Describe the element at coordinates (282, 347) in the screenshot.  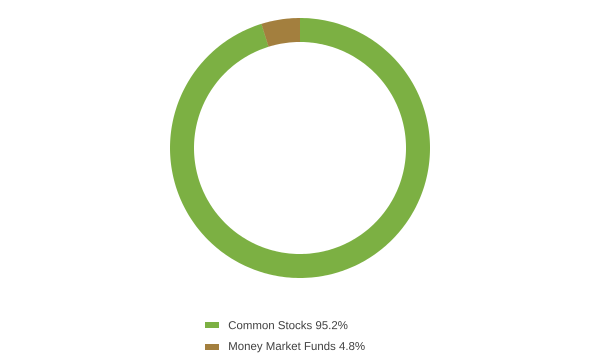
I see `legend-label: Money Market Funds` at that location.